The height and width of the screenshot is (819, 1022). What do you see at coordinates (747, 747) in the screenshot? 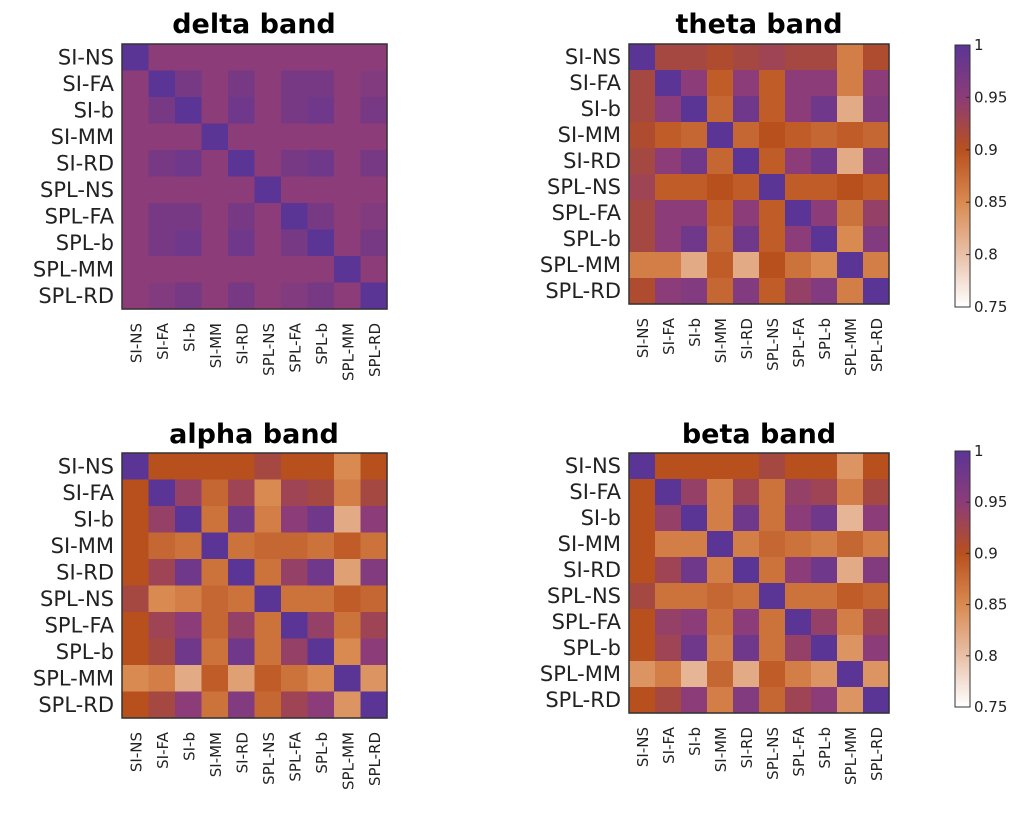
I see `x-tick-label: SI-RD` at bounding box center [747, 747].